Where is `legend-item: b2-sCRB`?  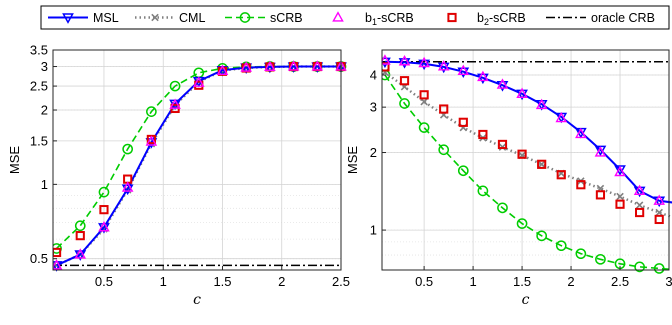
legend-item: b2-sCRB is located at coordinates (486, 19).